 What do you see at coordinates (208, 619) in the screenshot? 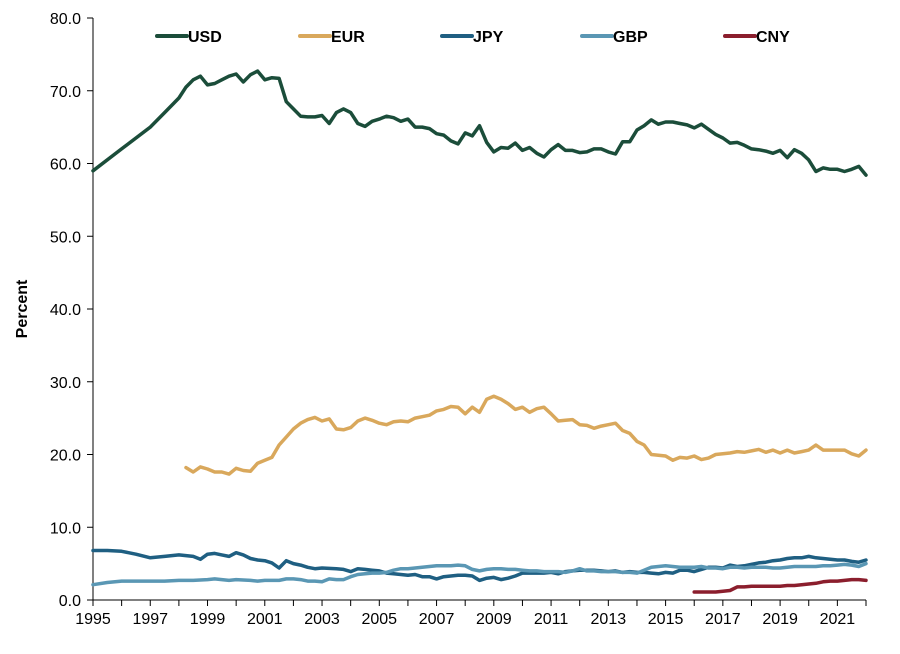
I see `x-tick-label: 1999` at bounding box center [208, 619].